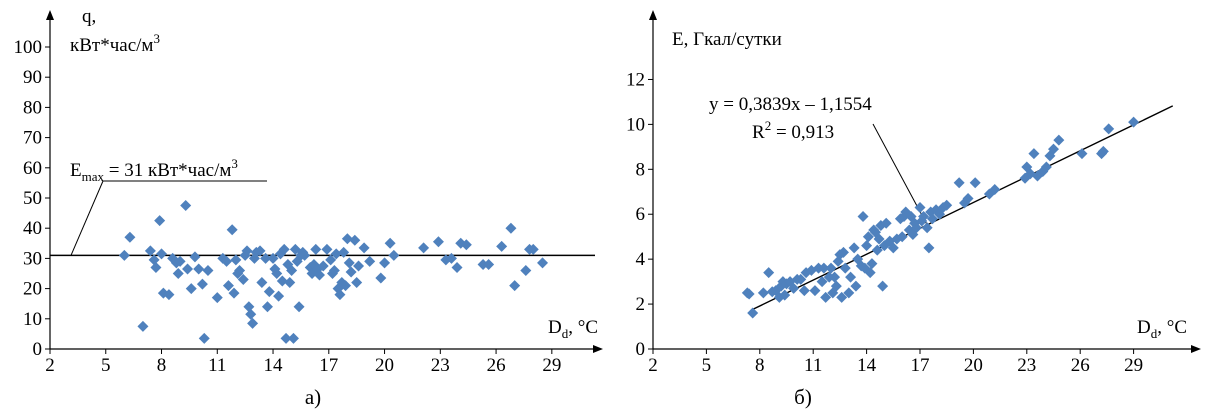  What do you see at coordinates (313, 397) in the screenshot?
I see `chart-caption: а)` at bounding box center [313, 397].